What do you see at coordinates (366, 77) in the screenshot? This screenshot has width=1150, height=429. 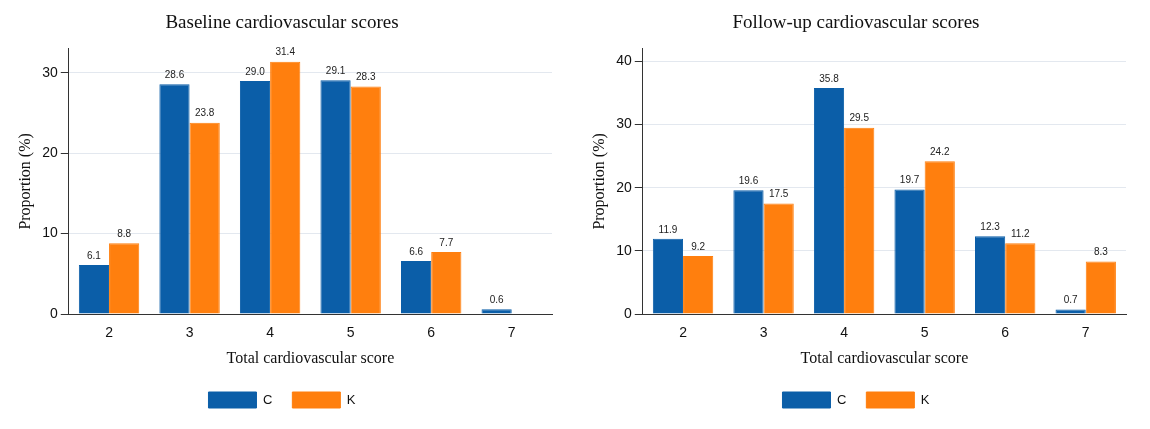 I see `data-label: 28.3` at bounding box center [366, 77].